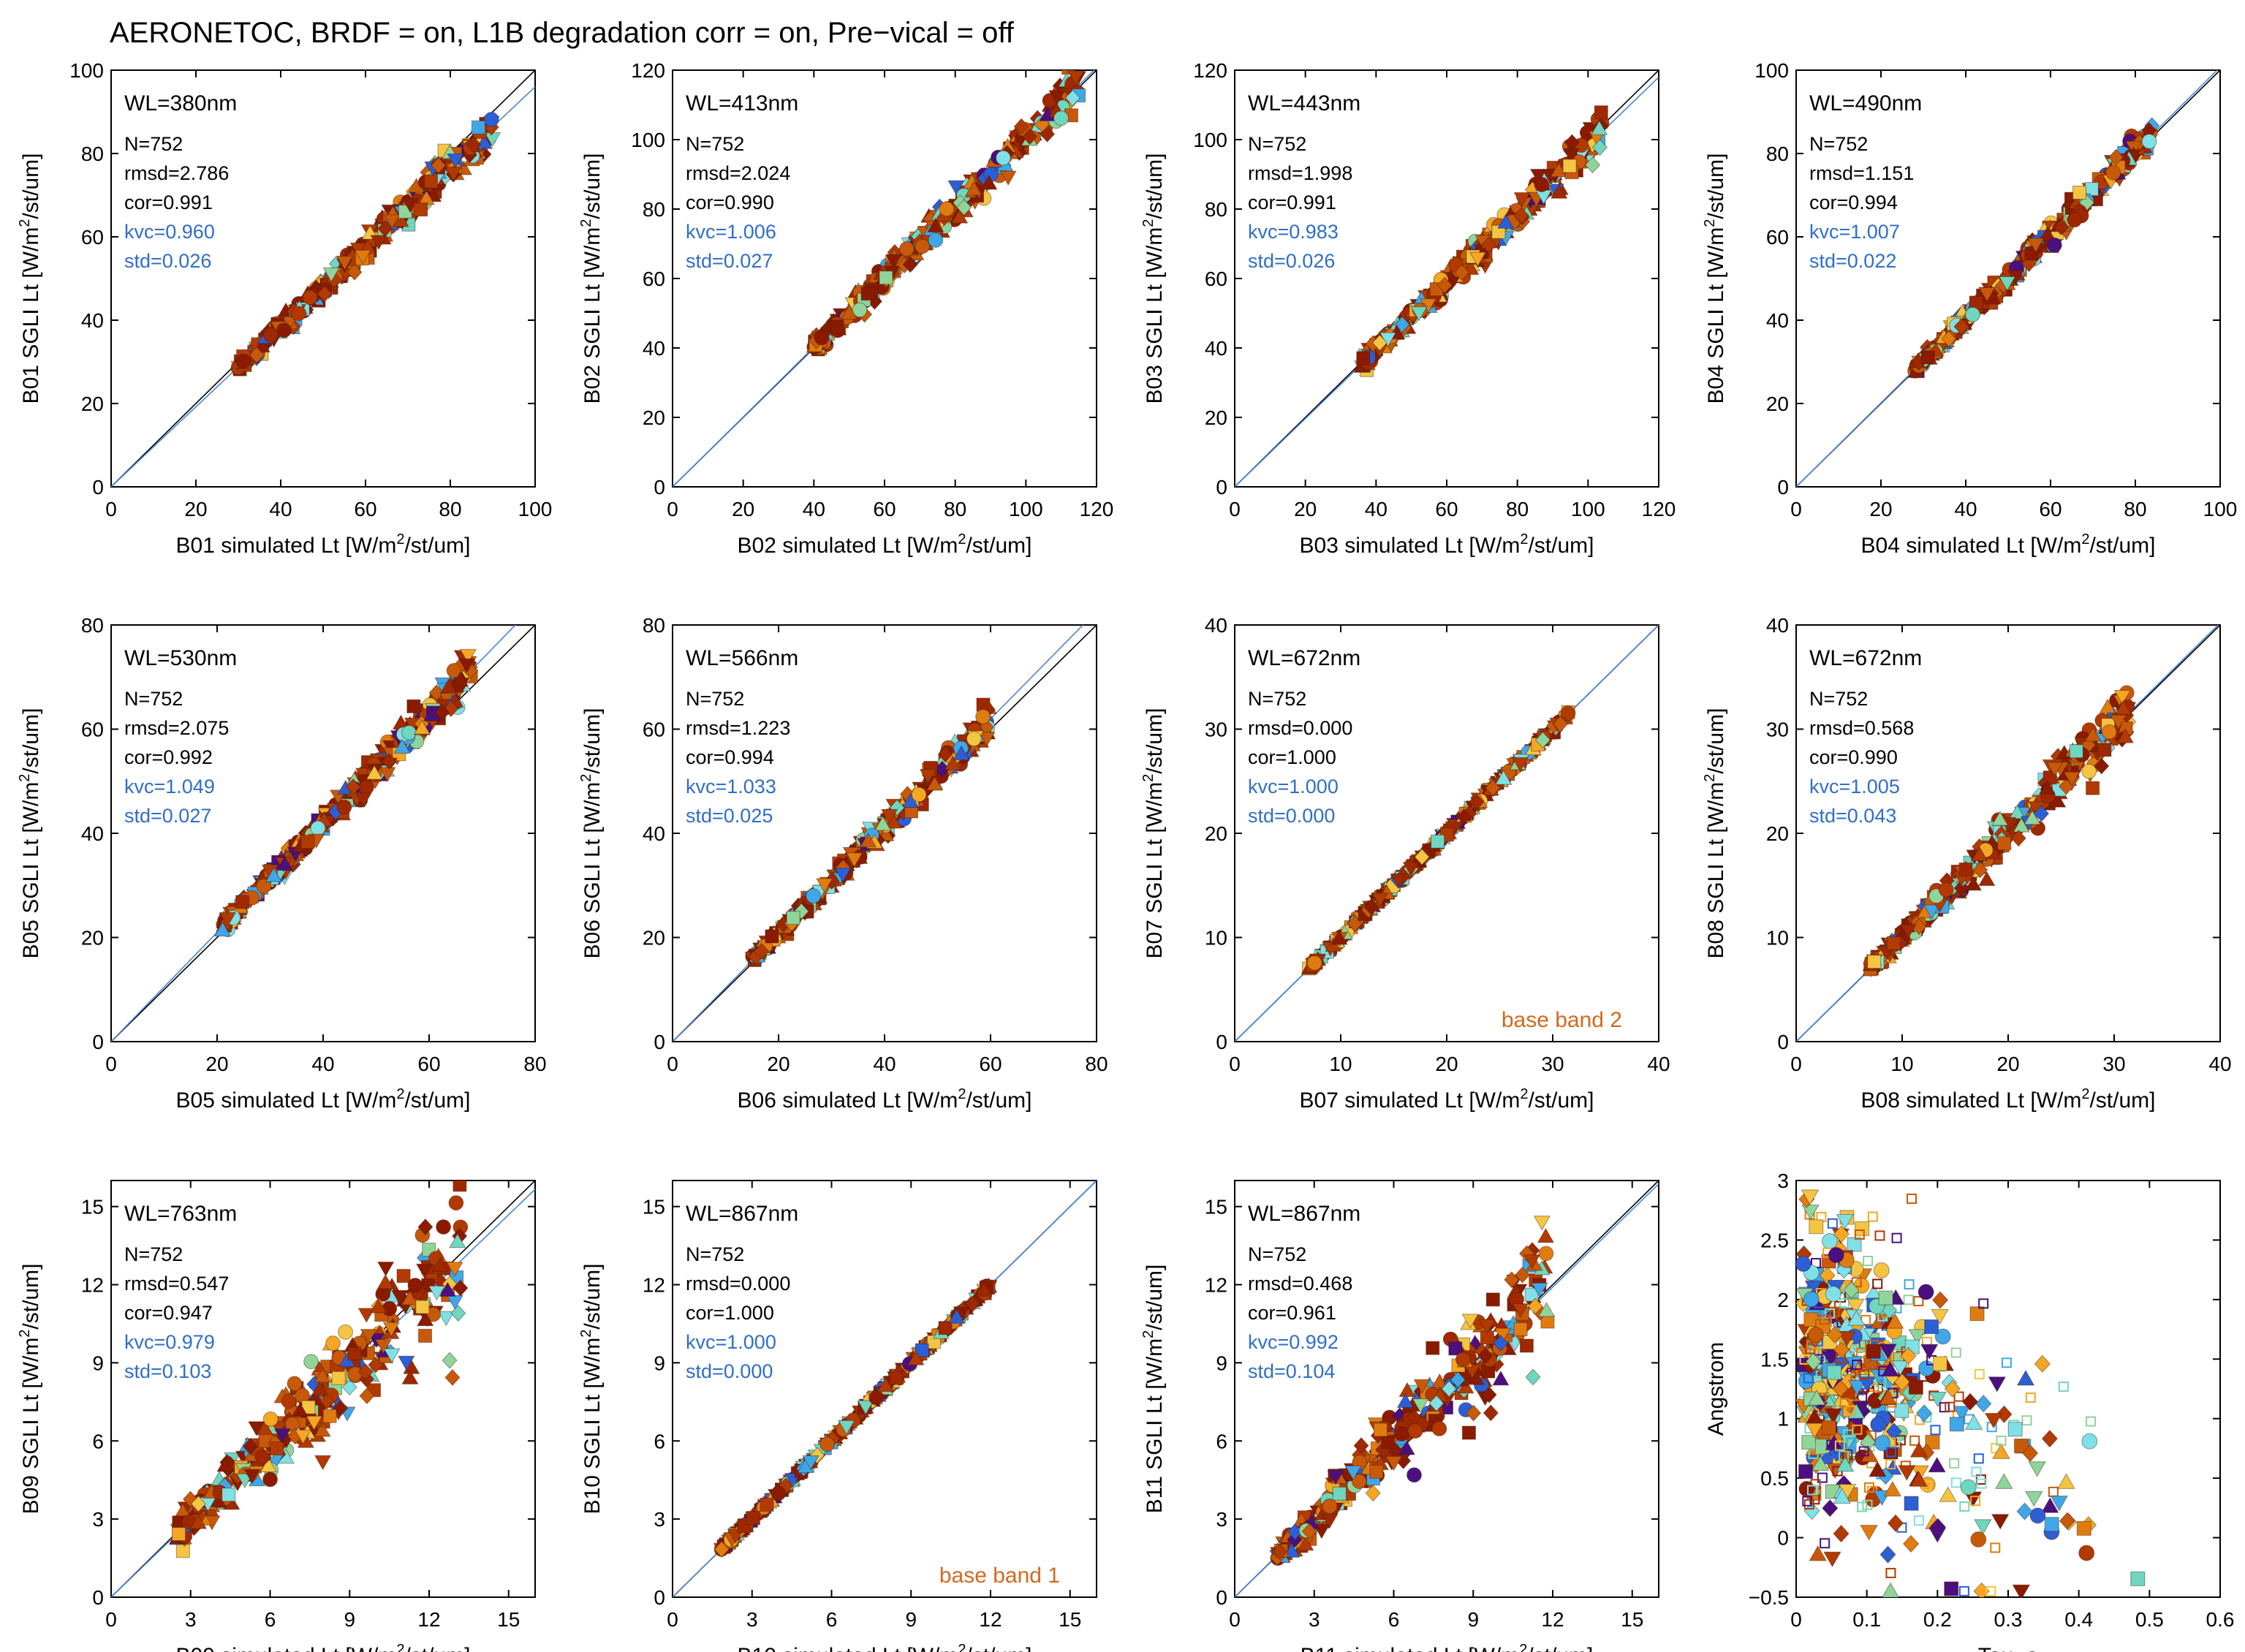 The height and width of the screenshot is (1652, 2245). I want to click on stat-kvc: kvc=1.005, so click(1854, 786).